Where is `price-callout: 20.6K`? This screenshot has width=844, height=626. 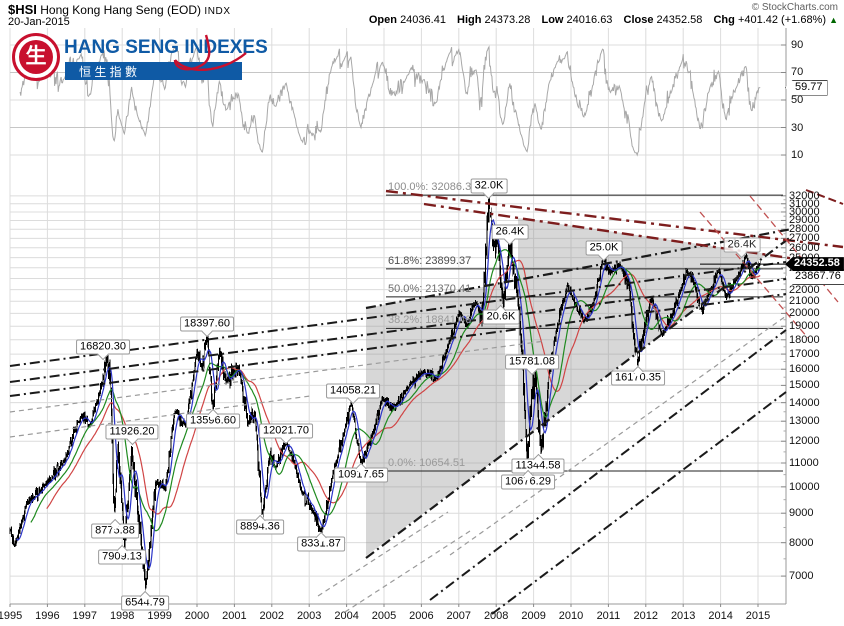 price-callout: 20.6K is located at coordinates (501, 314).